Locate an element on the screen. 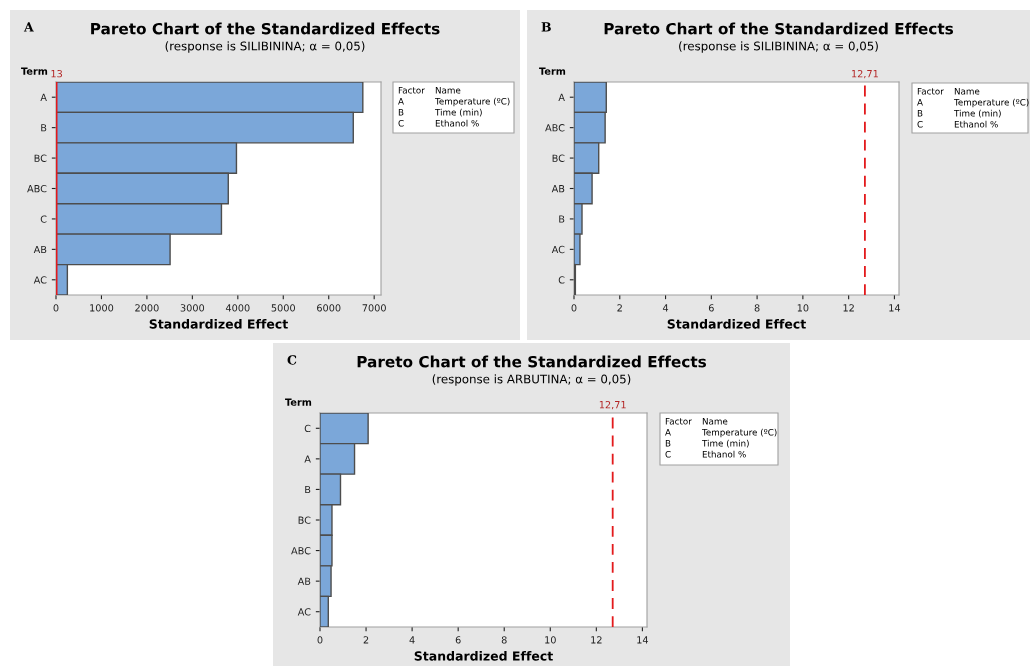  x-tick-label: 3000 is located at coordinates (192, 308).